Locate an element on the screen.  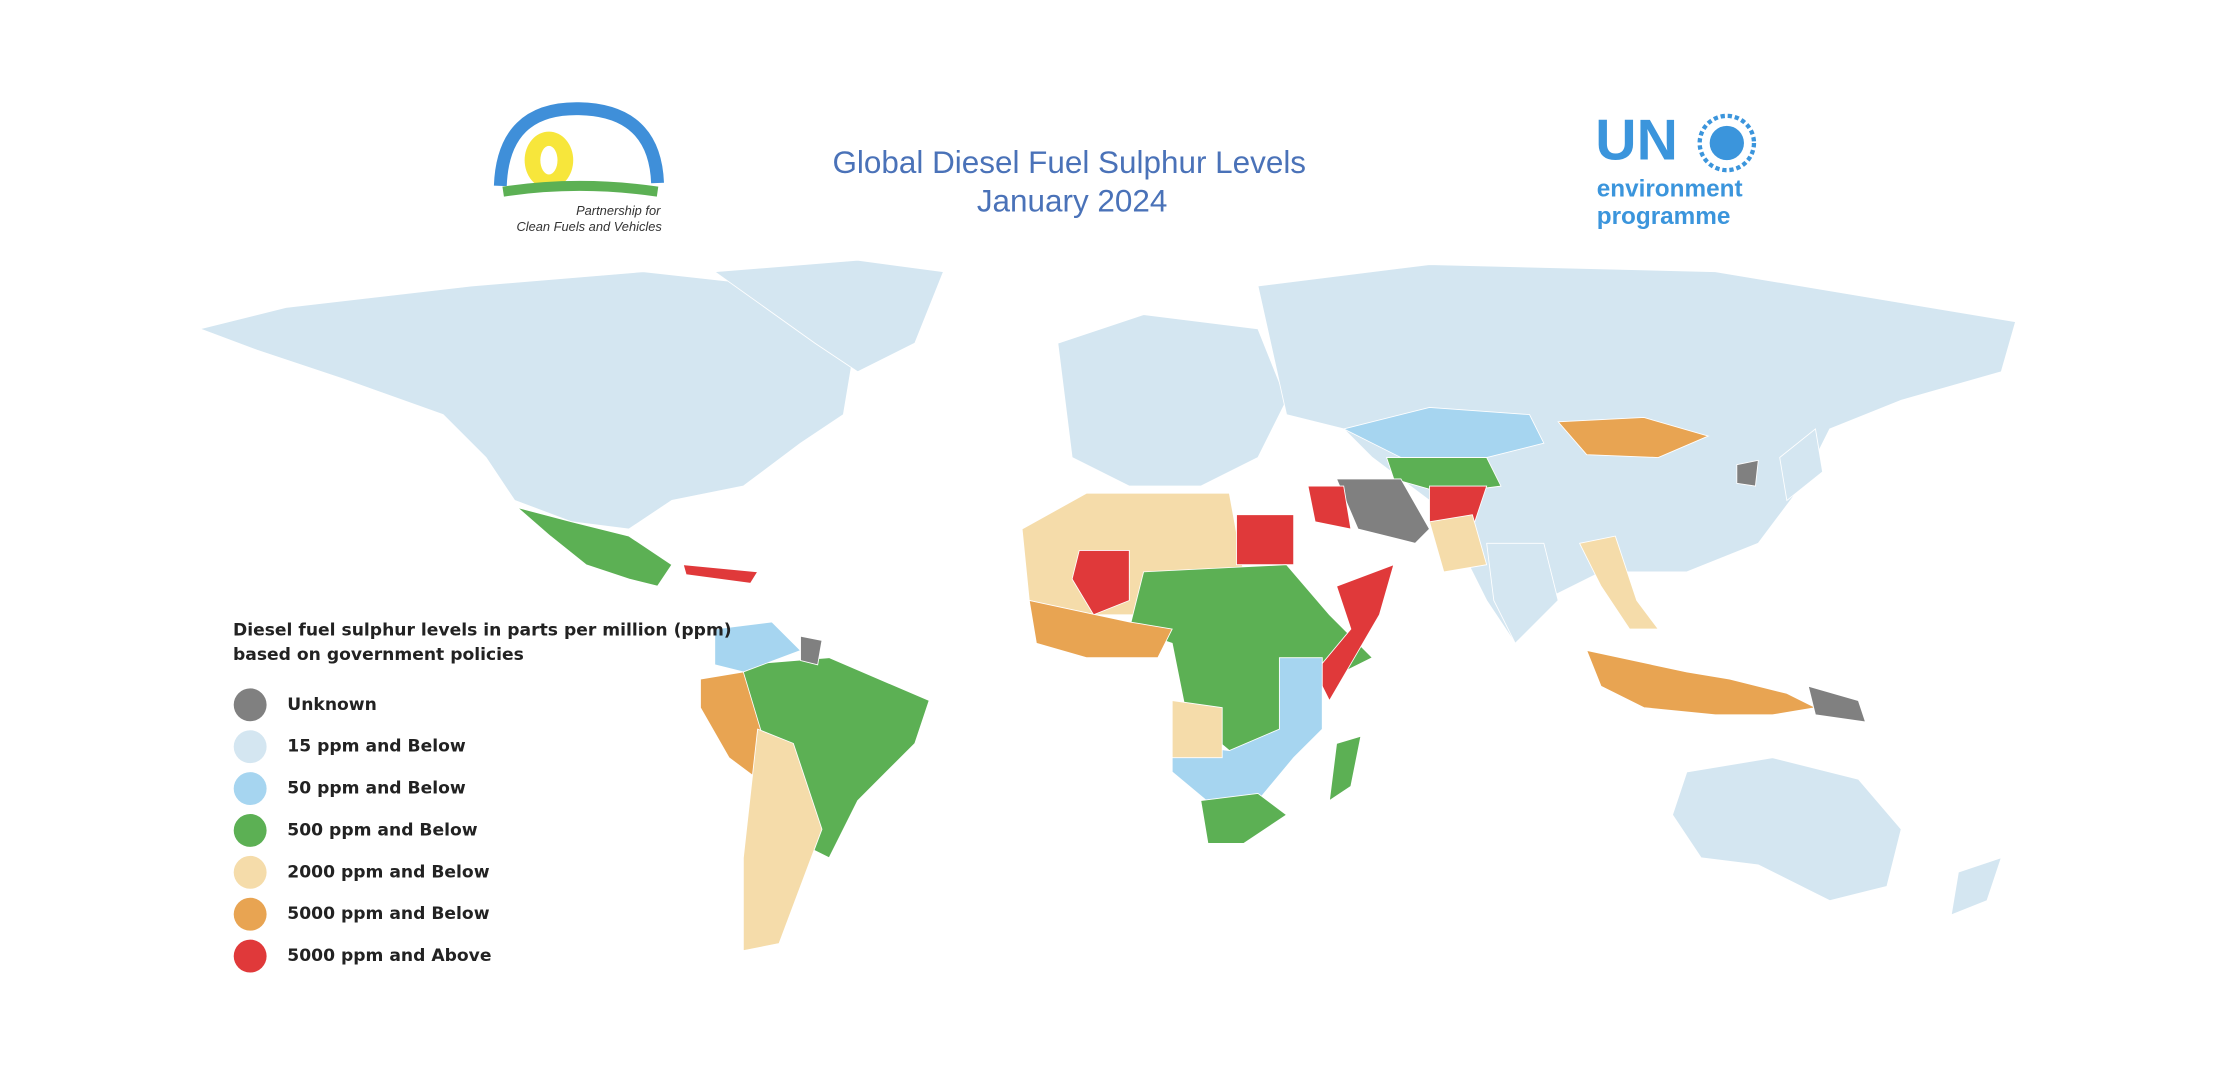
logo-arc is located at coordinates (578, 144).